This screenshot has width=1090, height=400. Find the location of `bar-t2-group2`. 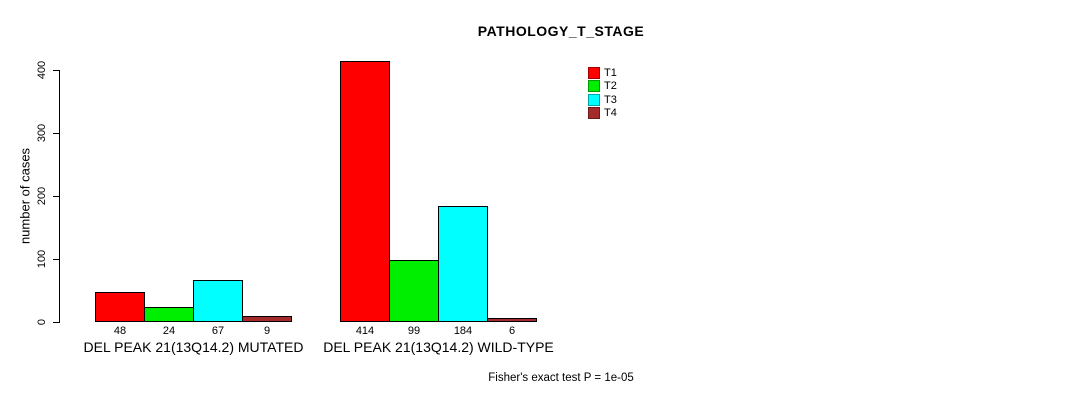

bar-t2-group2 is located at coordinates (414, 291).